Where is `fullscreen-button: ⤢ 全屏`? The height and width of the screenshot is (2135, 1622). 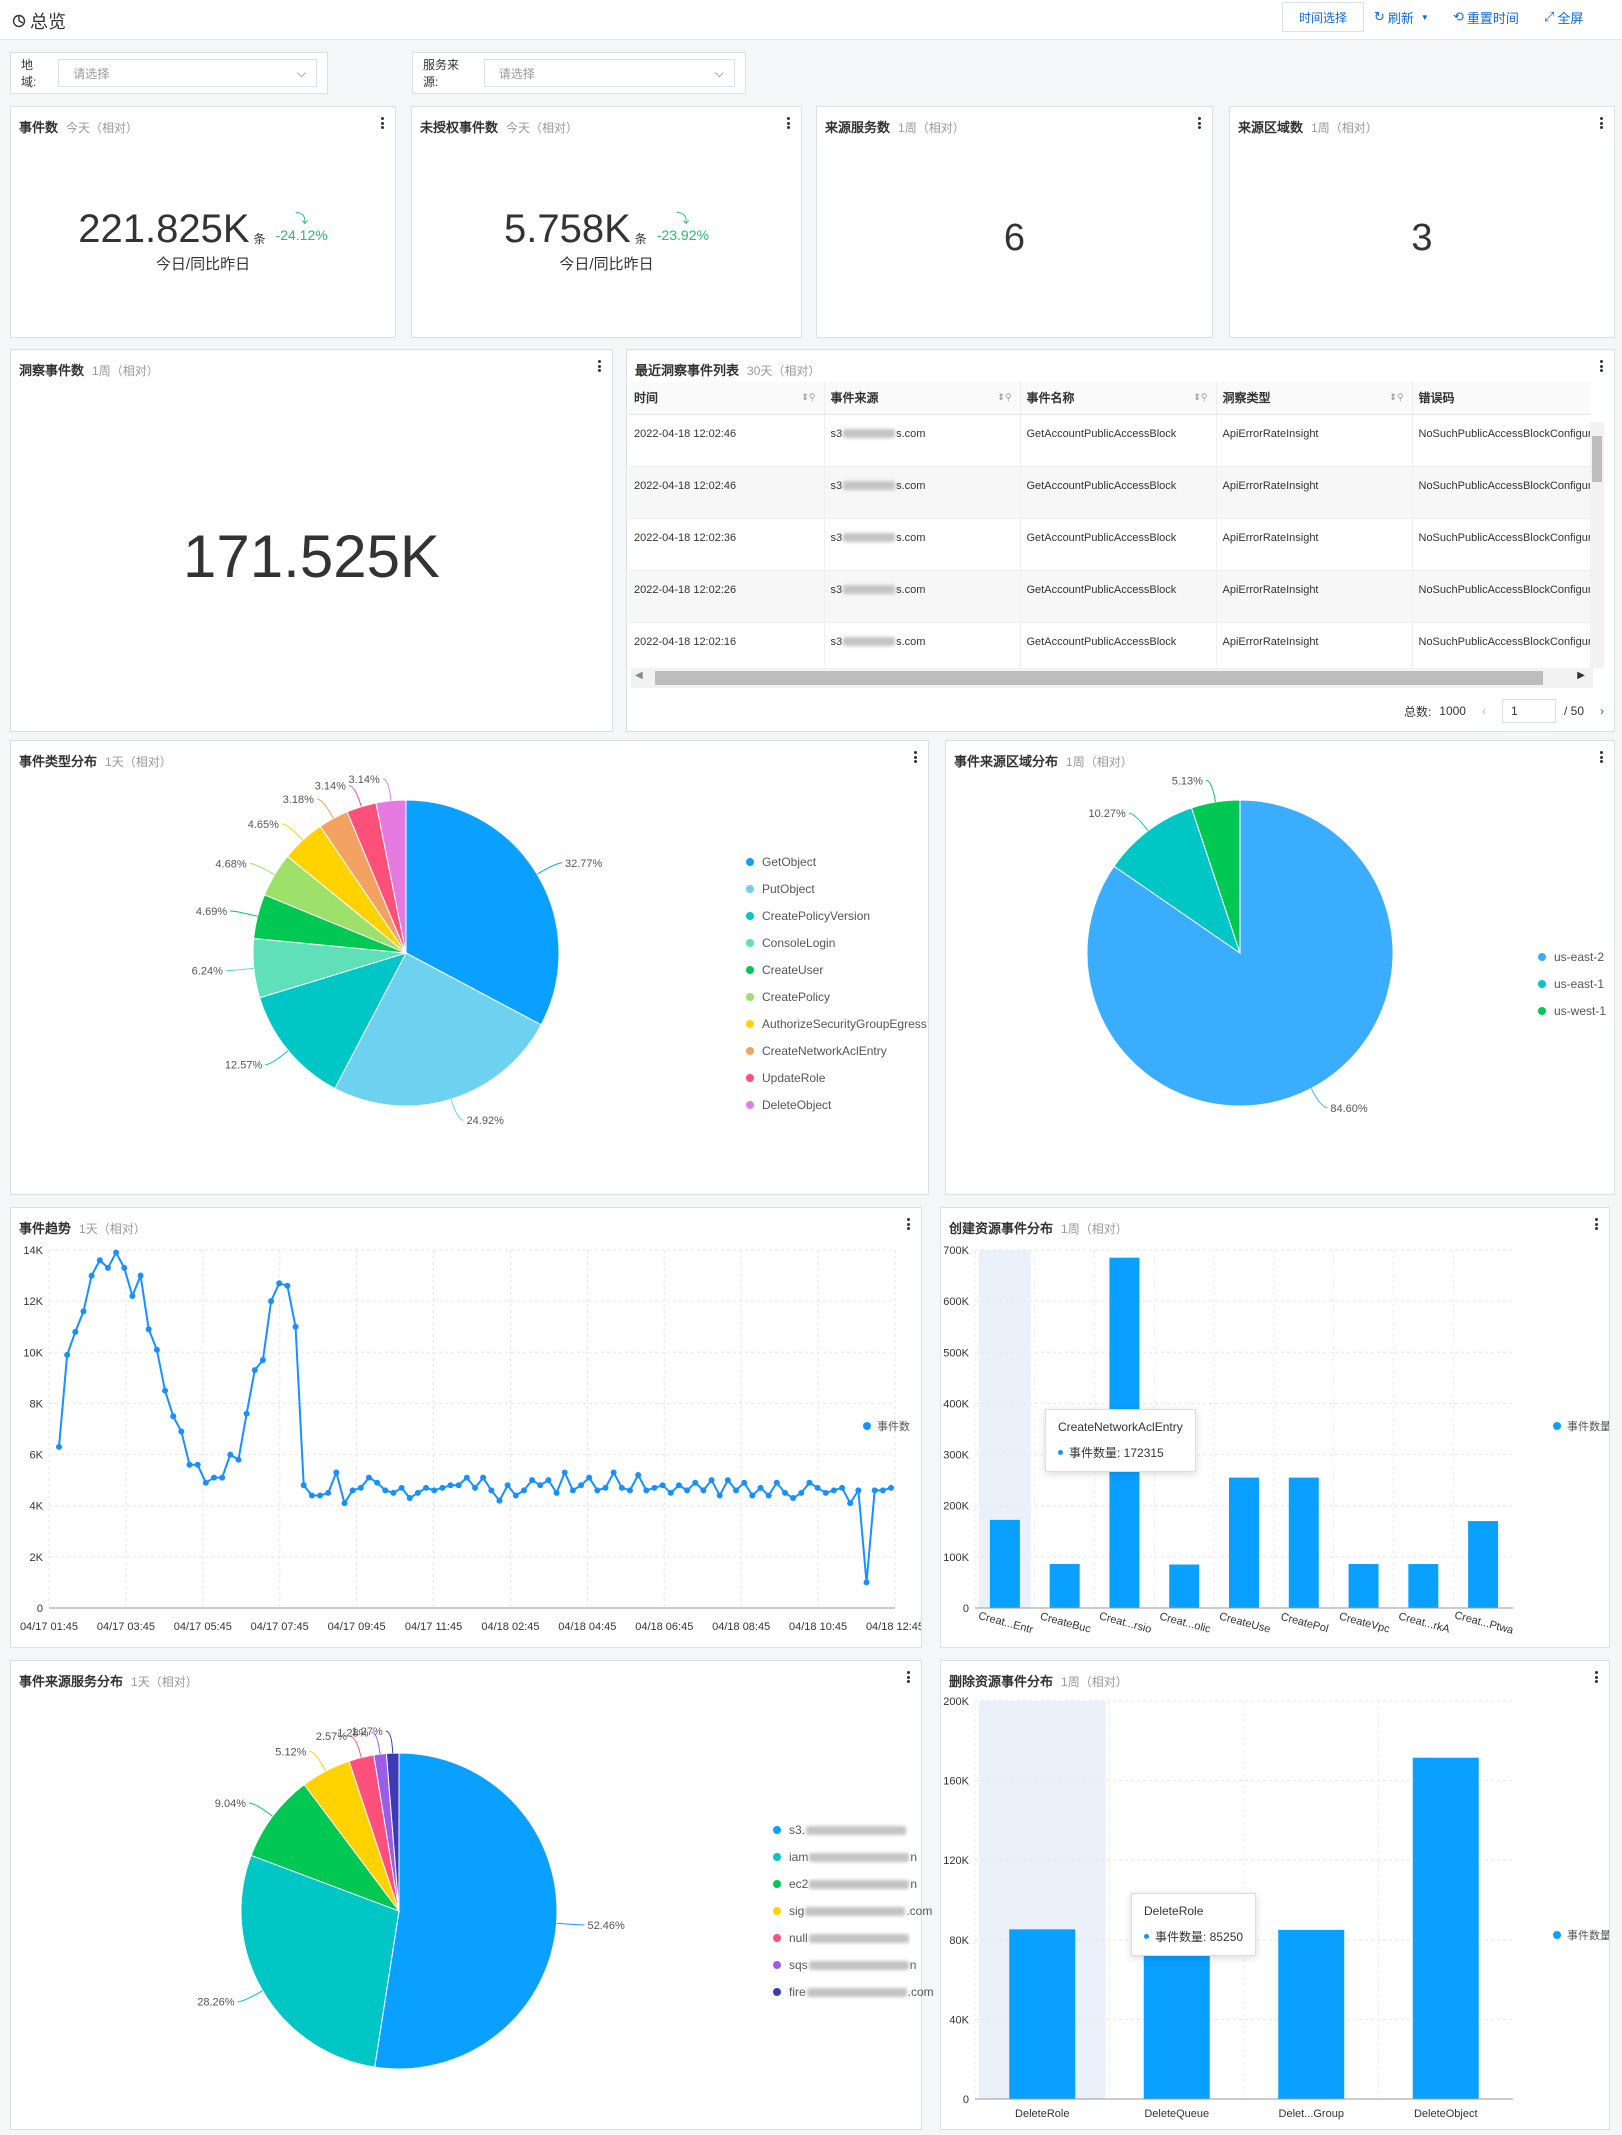 fullscreen-button: ⤢ 全屏 is located at coordinates (1563, 17).